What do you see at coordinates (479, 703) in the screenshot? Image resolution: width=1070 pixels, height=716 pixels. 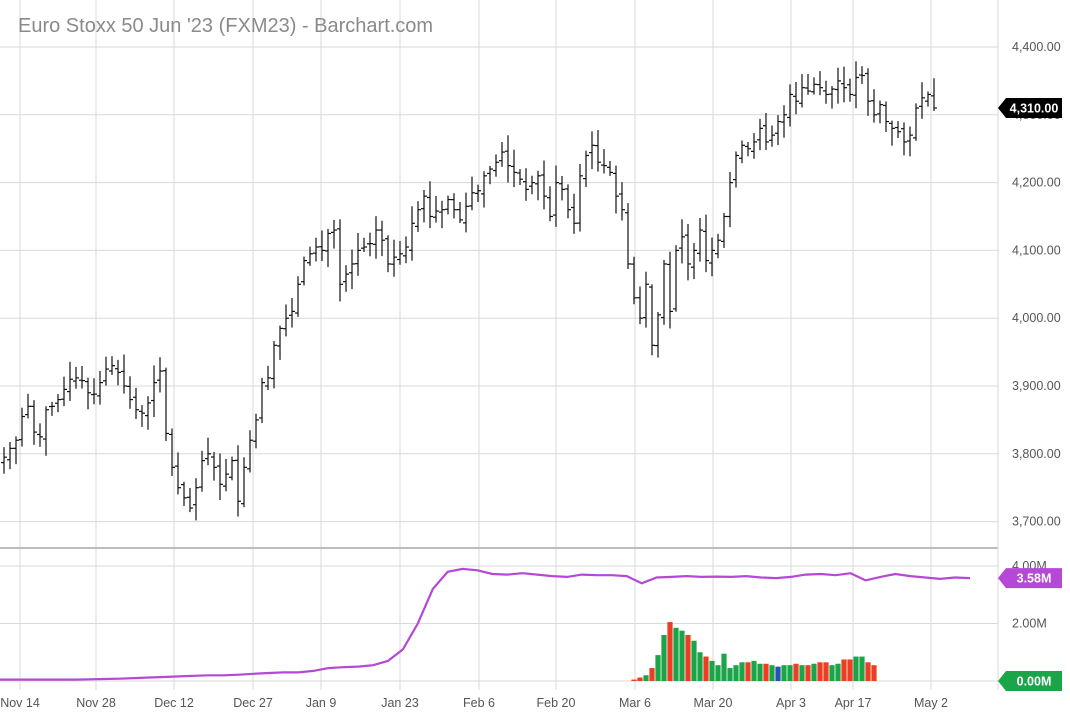 I see `date-tick-label: Feb 6` at bounding box center [479, 703].